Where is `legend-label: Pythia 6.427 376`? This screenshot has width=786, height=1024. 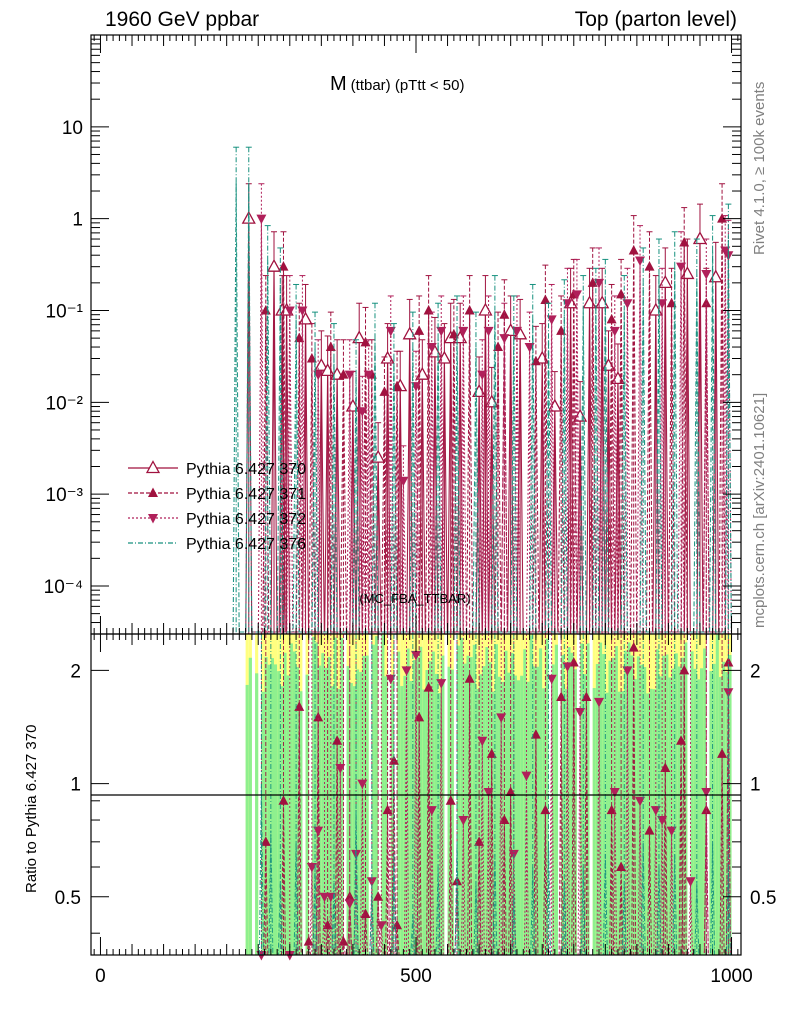 legend-label: Pythia 6.427 376 is located at coordinates (246, 544).